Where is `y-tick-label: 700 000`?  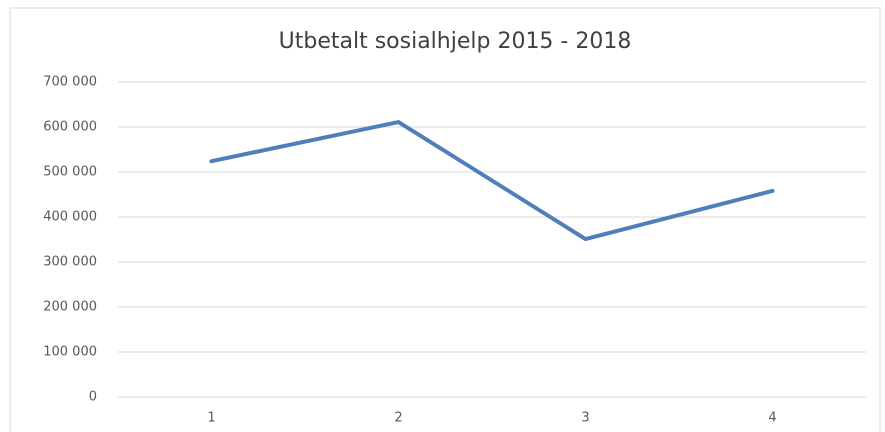
y-tick-label: 700 000 is located at coordinates (70, 82).